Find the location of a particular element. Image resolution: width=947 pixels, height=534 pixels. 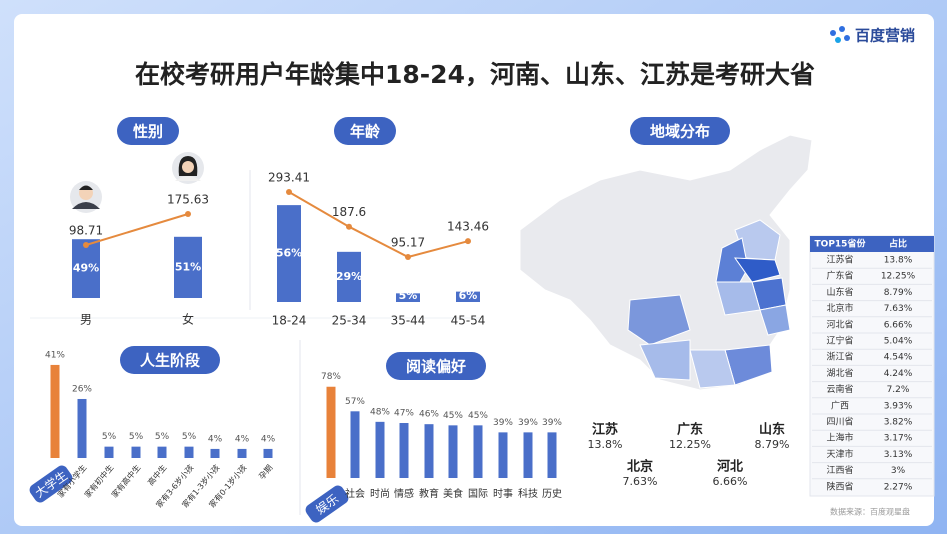

x-tick-label: 教育 is located at coordinates (429, 493).